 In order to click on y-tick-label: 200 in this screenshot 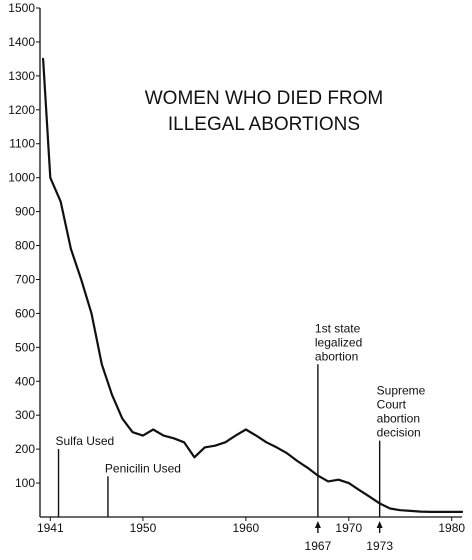, I will do `click(25, 449)`.